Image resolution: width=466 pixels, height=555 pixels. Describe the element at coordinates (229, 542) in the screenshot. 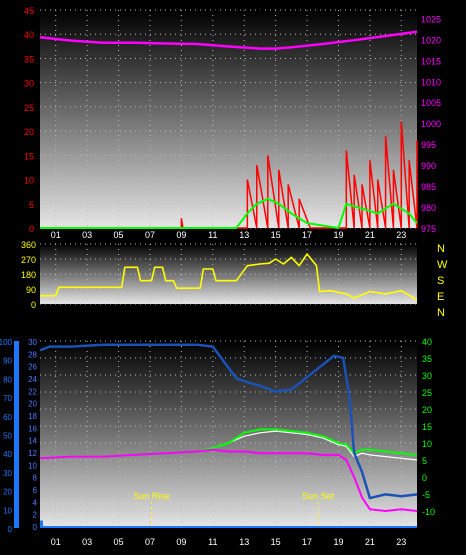

I see `humidity-x-axis-ticks: 01 03 05 07 09 11 13 15 17 19 21 23` at that location.